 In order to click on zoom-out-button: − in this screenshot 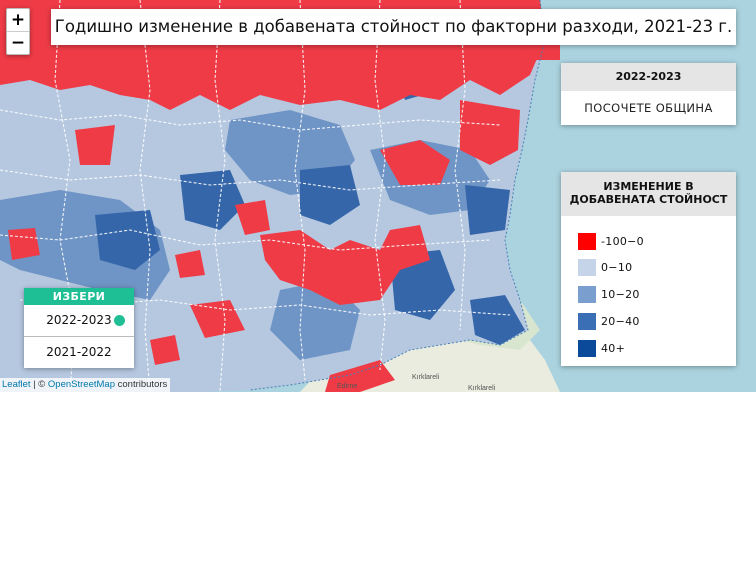, I will do `click(18, 42)`.